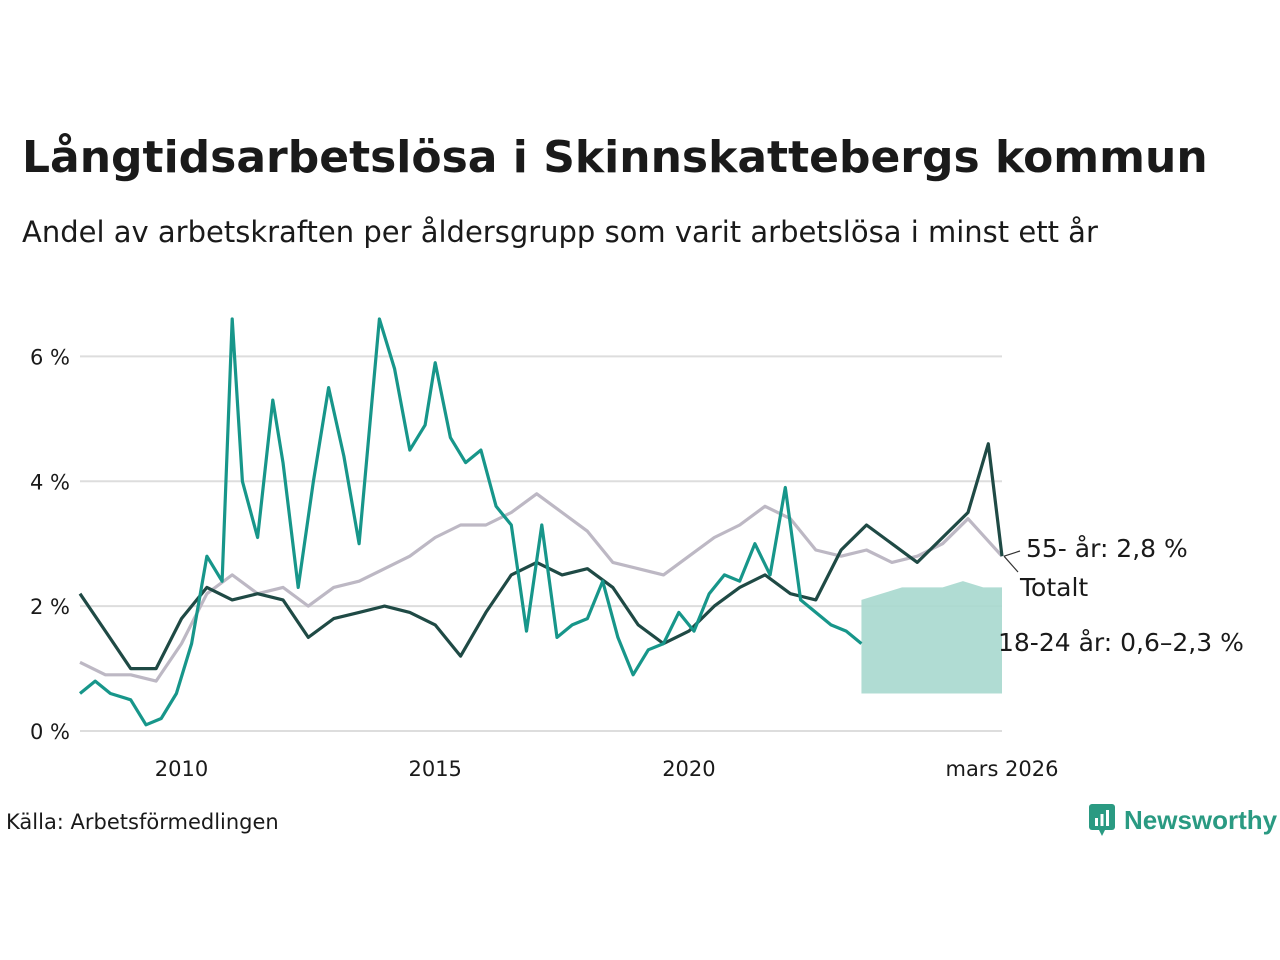 The width and height of the screenshot is (1280, 960). I want to click on newsworthy-logo-text: Newsworthy, so click(1201, 819).